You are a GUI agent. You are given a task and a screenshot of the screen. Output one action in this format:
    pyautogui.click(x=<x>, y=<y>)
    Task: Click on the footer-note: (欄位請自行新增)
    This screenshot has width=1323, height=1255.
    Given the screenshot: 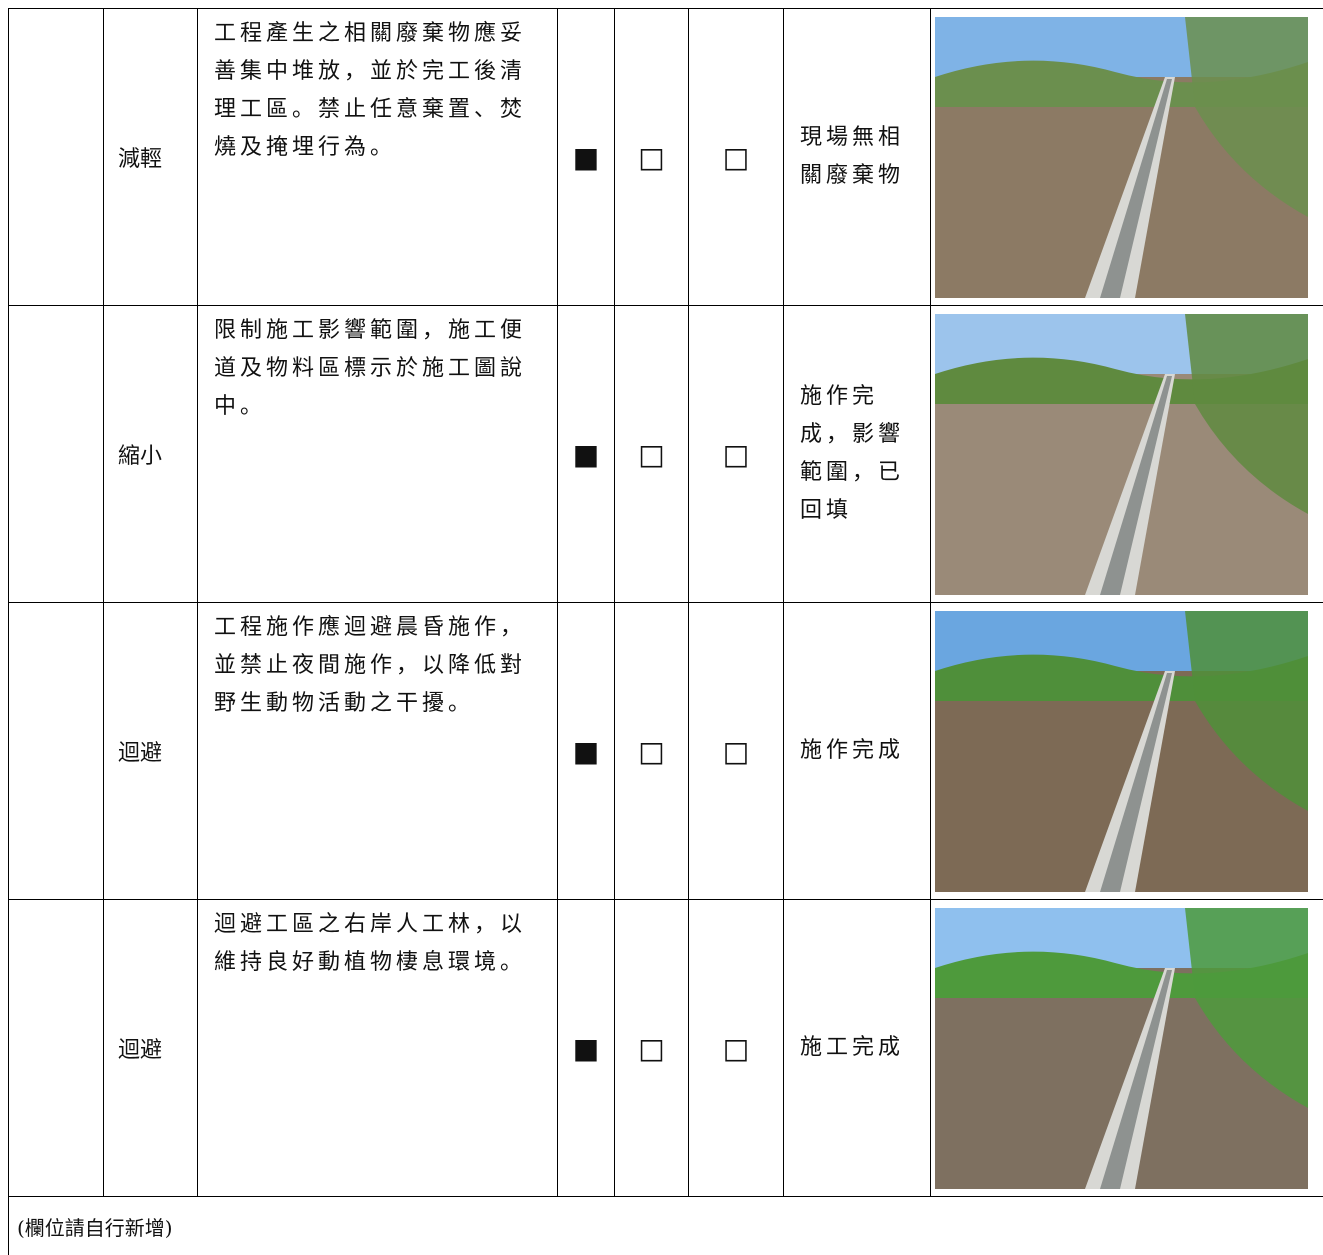 What is the action you would take?
    pyautogui.click(x=666, y=1226)
    